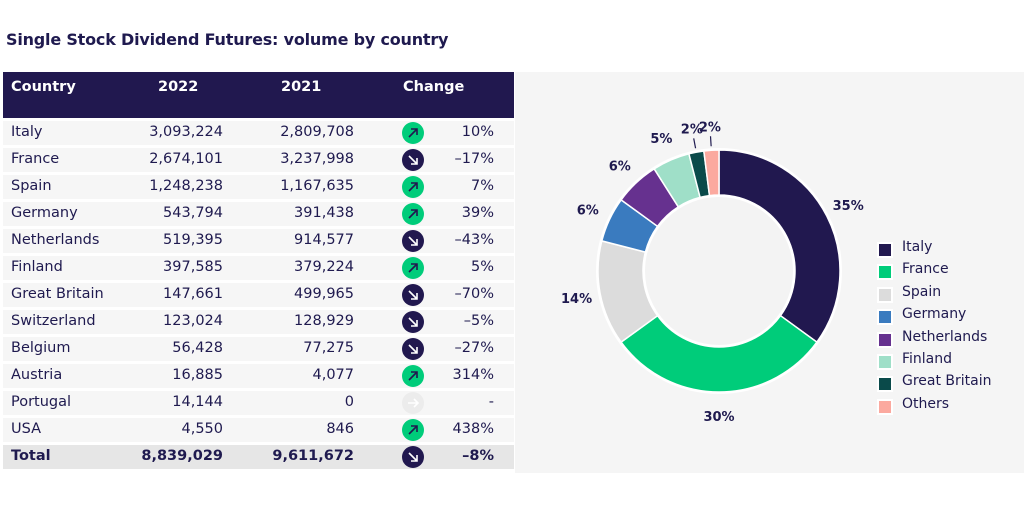  What do you see at coordinates (55, 240) in the screenshot?
I see `country-cell: Netherlands` at bounding box center [55, 240].